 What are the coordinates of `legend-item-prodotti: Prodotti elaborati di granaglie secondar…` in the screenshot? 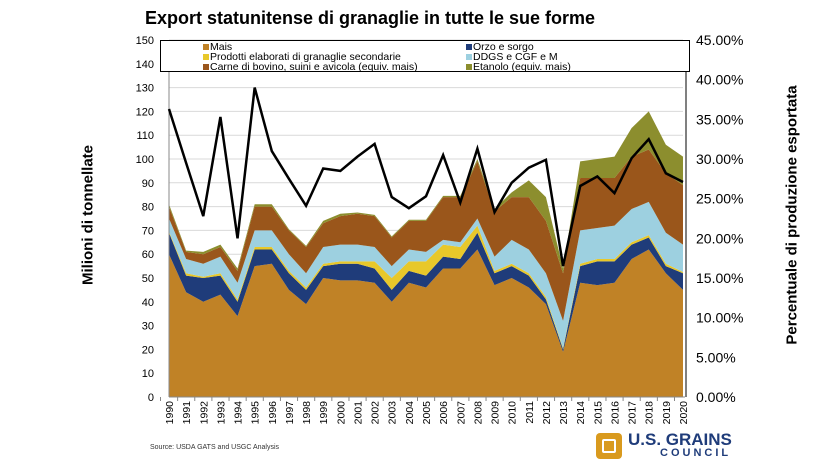 It's located at (302, 57).